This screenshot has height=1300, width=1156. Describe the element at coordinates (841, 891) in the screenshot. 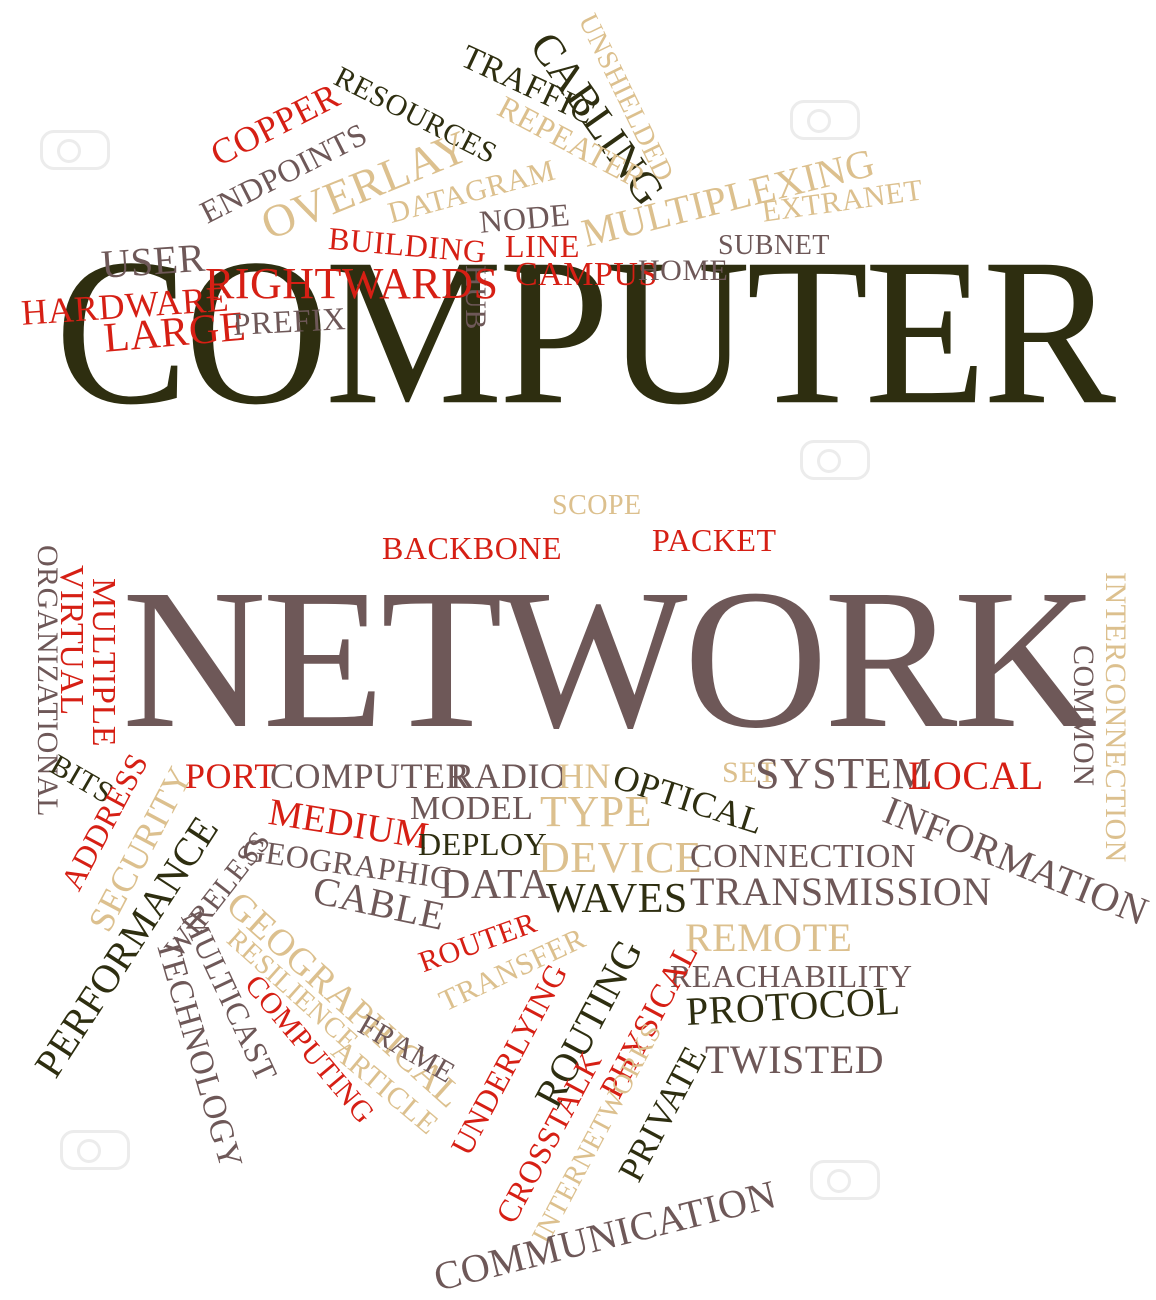

I see `word-transmission: TRANSMISSION` at that location.